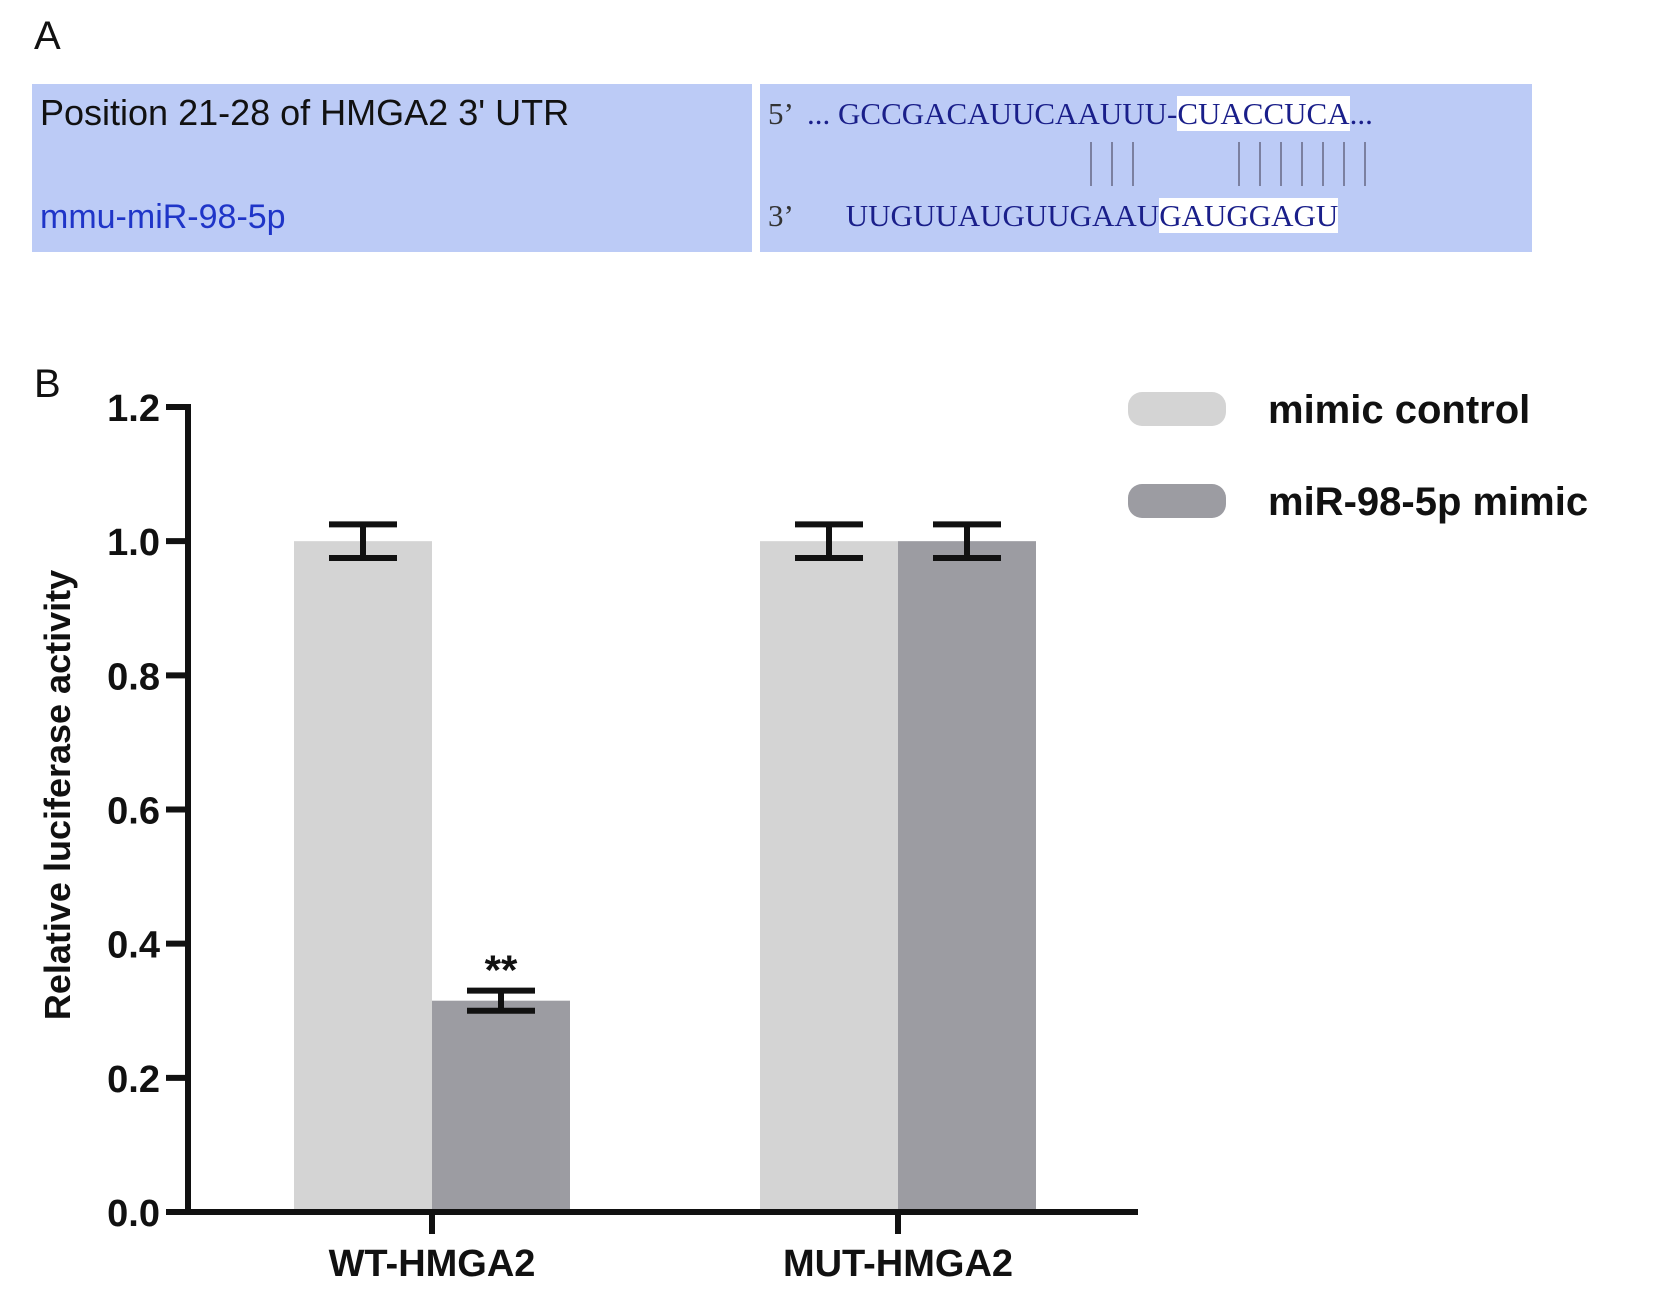  I want to click on top-gap-dash: -, so click(1172, 113).